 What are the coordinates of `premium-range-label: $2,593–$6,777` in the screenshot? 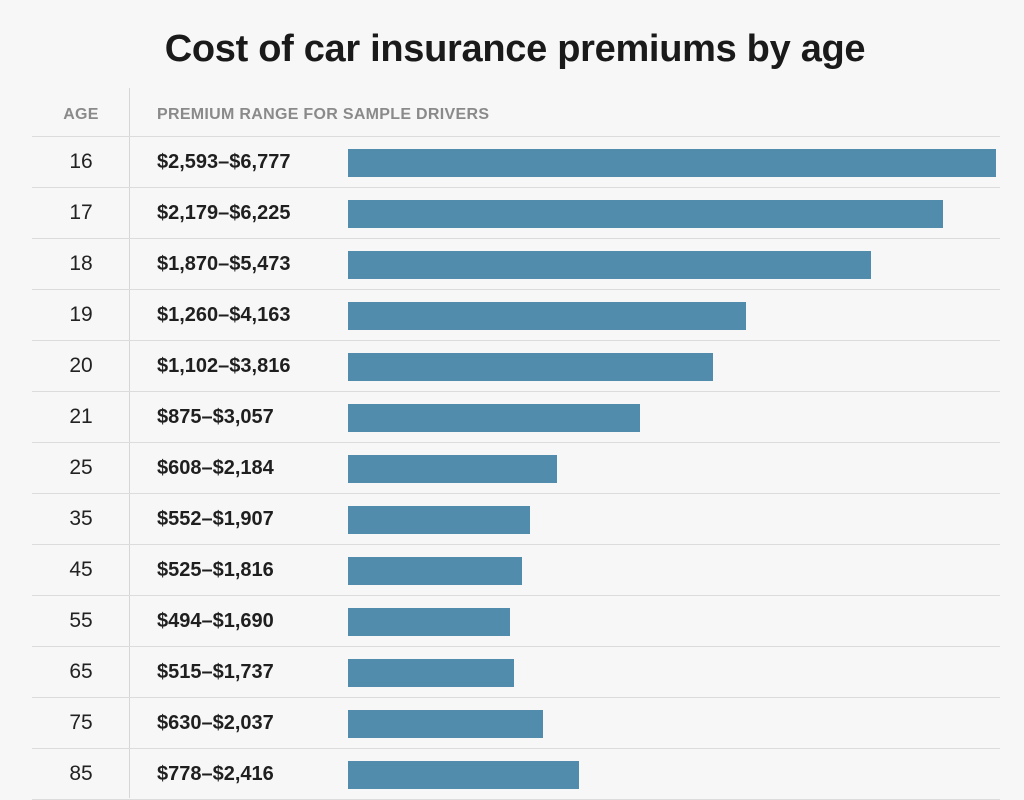 It's located at (224, 162).